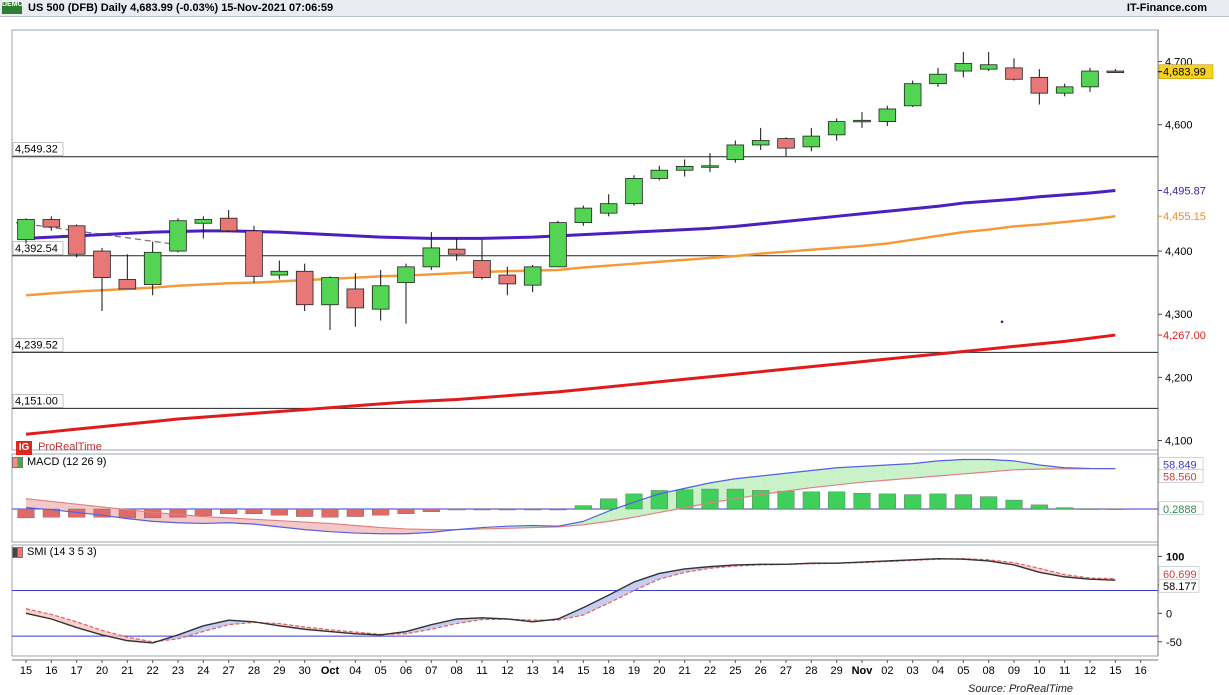  I want to click on smi-legend: SMI (14 3 5 3), so click(54, 552).